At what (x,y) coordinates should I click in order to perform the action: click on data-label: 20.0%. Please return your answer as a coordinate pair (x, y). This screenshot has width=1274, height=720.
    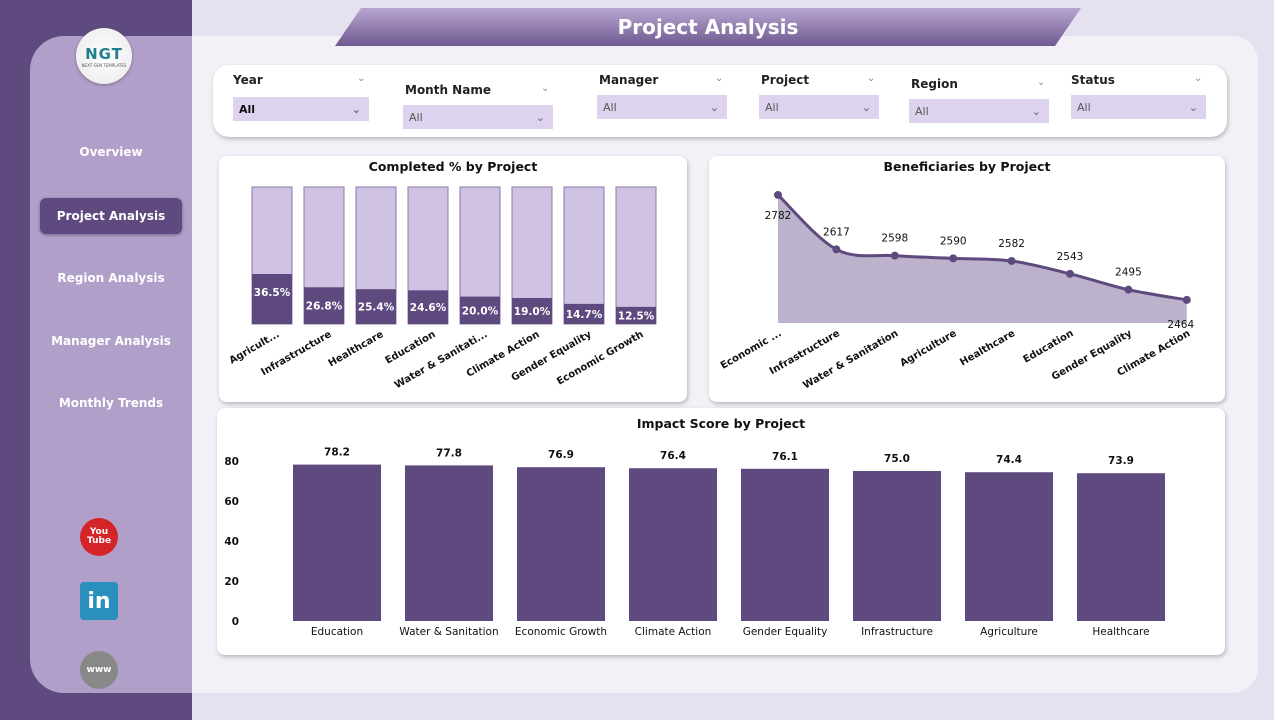
    Looking at the image, I should click on (480, 311).